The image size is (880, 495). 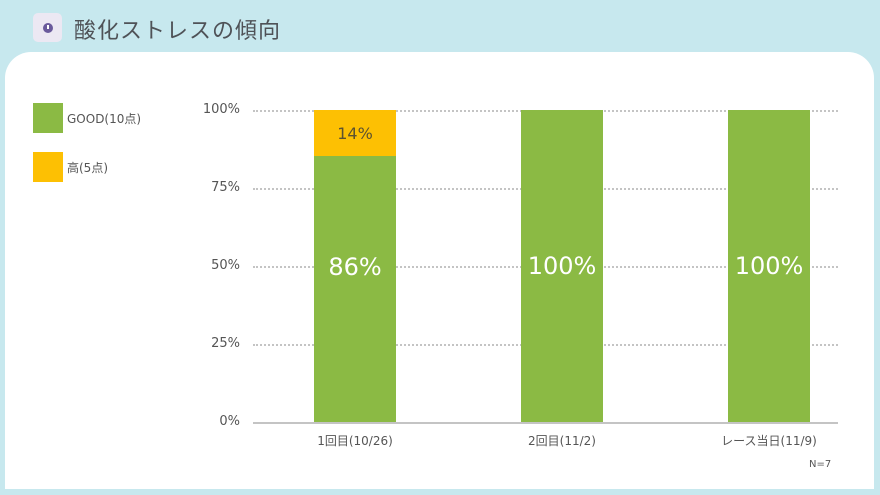 I want to click on info-badge-icon, so click(x=47, y=27).